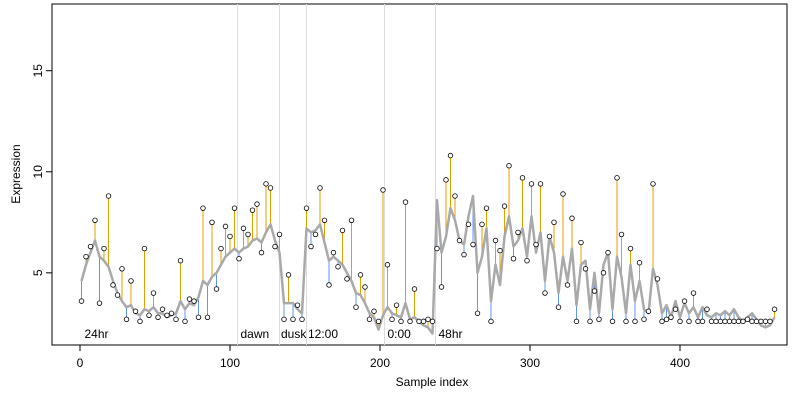 This screenshot has width=800, height=400. What do you see at coordinates (432, 382) in the screenshot?
I see `x-axis-label: Sample index` at bounding box center [432, 382].